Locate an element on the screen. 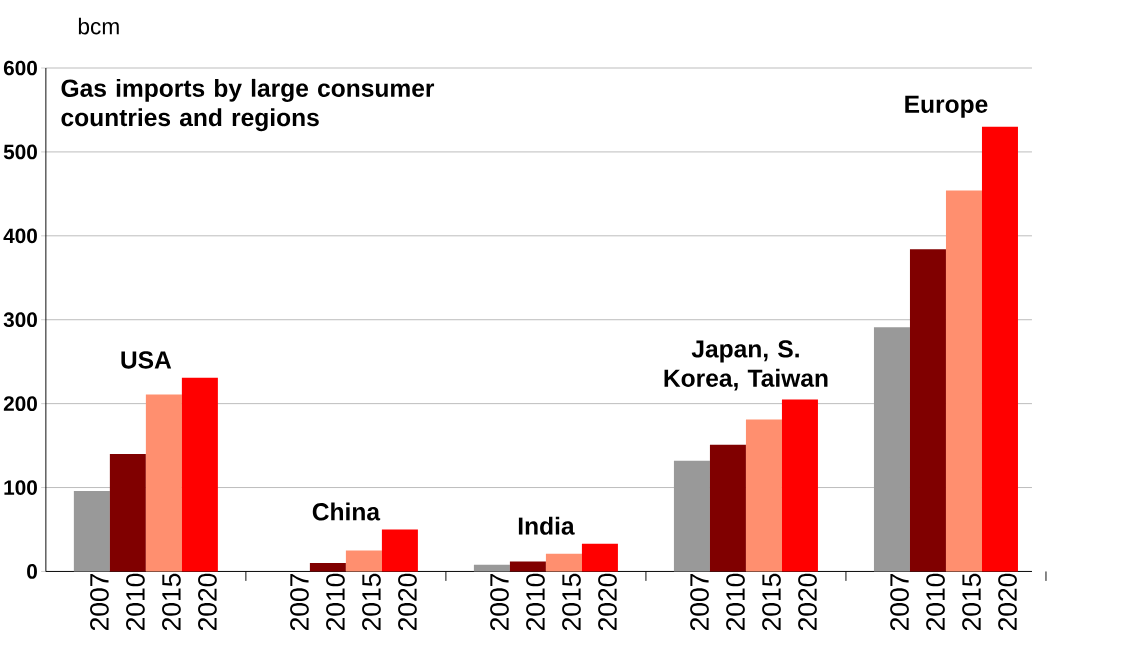 This screenshot has width=1132, height=663. y-tick-label: 500 is located at coordinates (20, 152).